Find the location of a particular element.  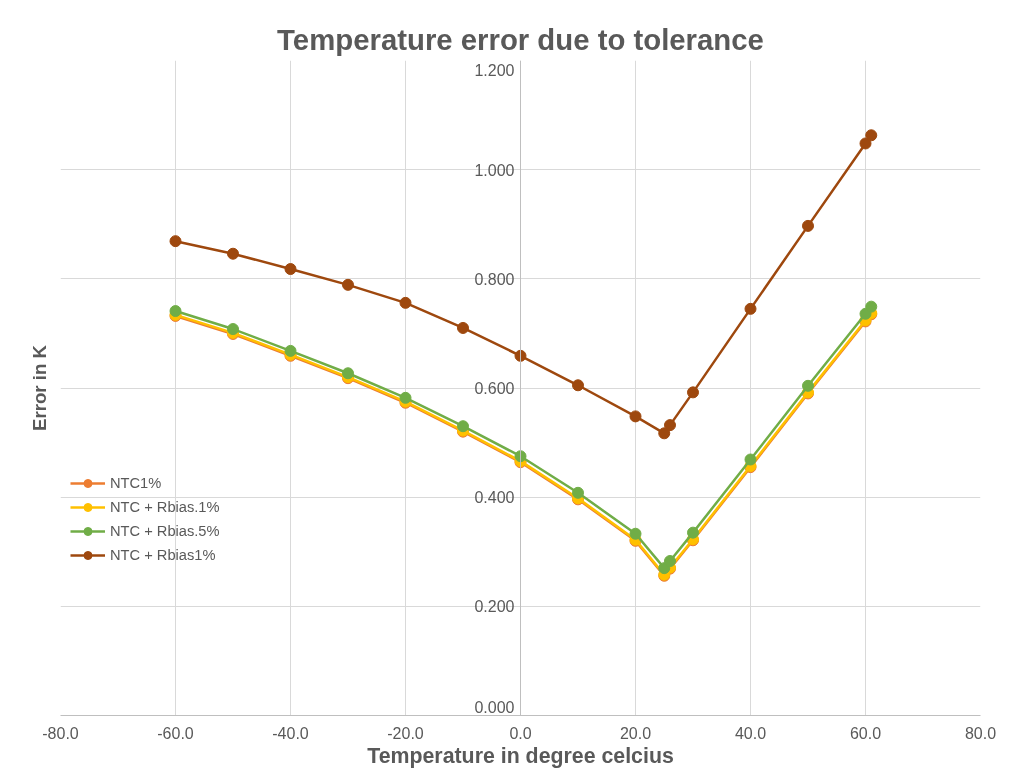

y-tick-label: 0.600 is located at coordinates (494, 388).